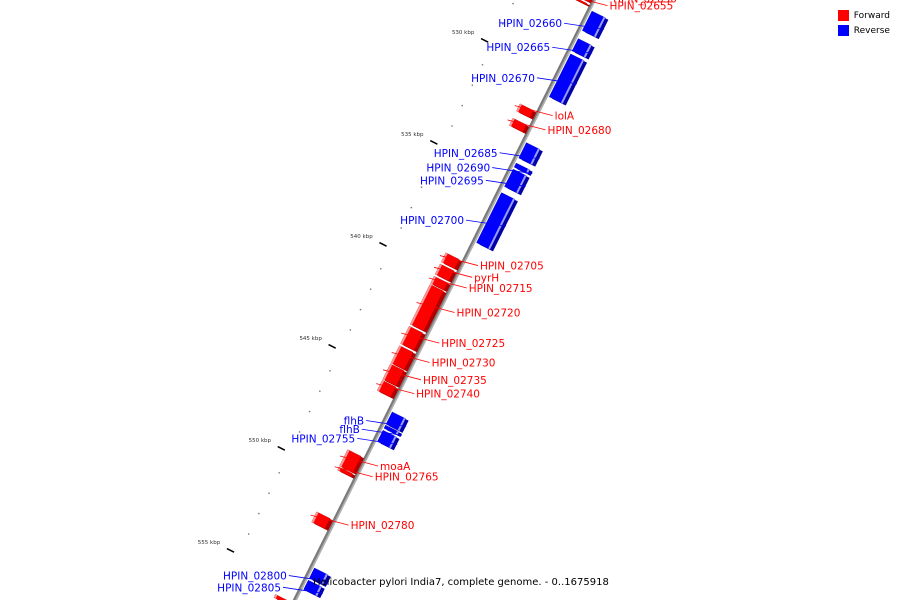  What do you see at coordinates (641, 7) in the screenshot?
I see `gene-label: HPIN_02655` at bounding box center [641, 7].